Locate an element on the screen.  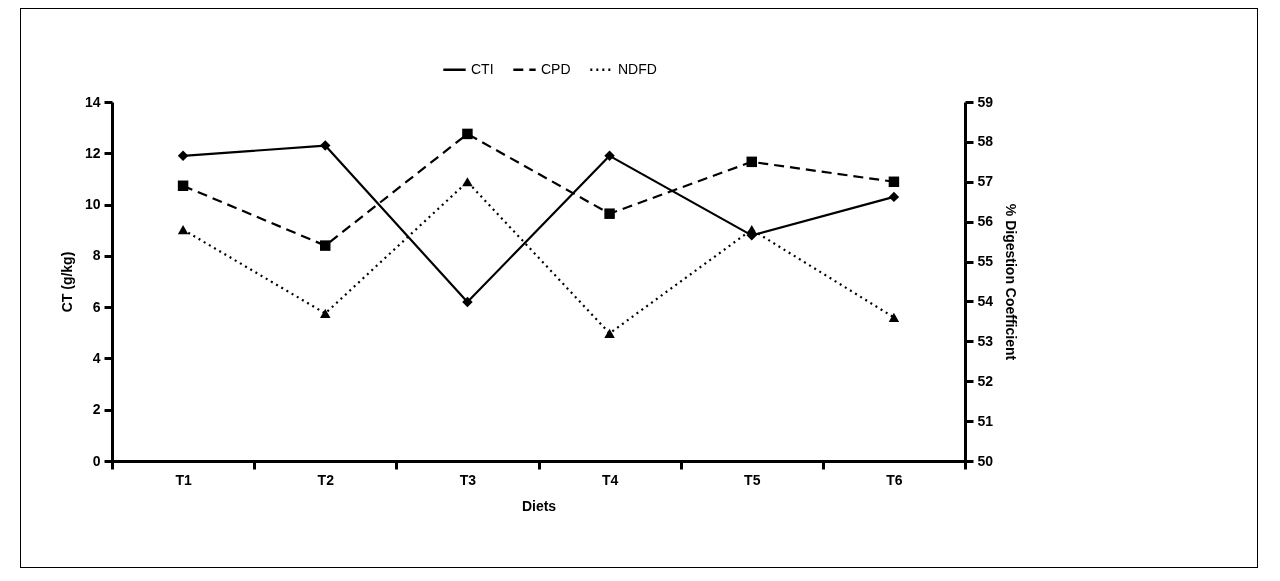
x-tick-label: T4 is located at coordinates (610, 479).